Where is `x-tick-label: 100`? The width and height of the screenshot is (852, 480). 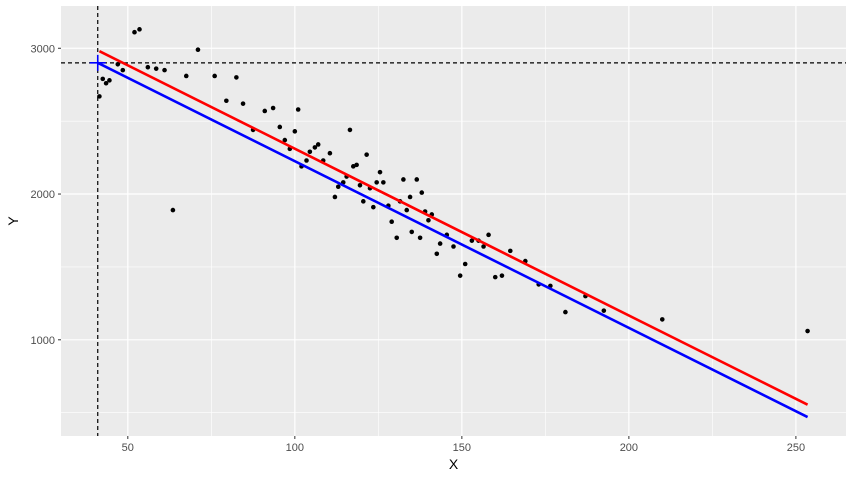 x-tick-label: 100 is located at coordinates (295, 448).